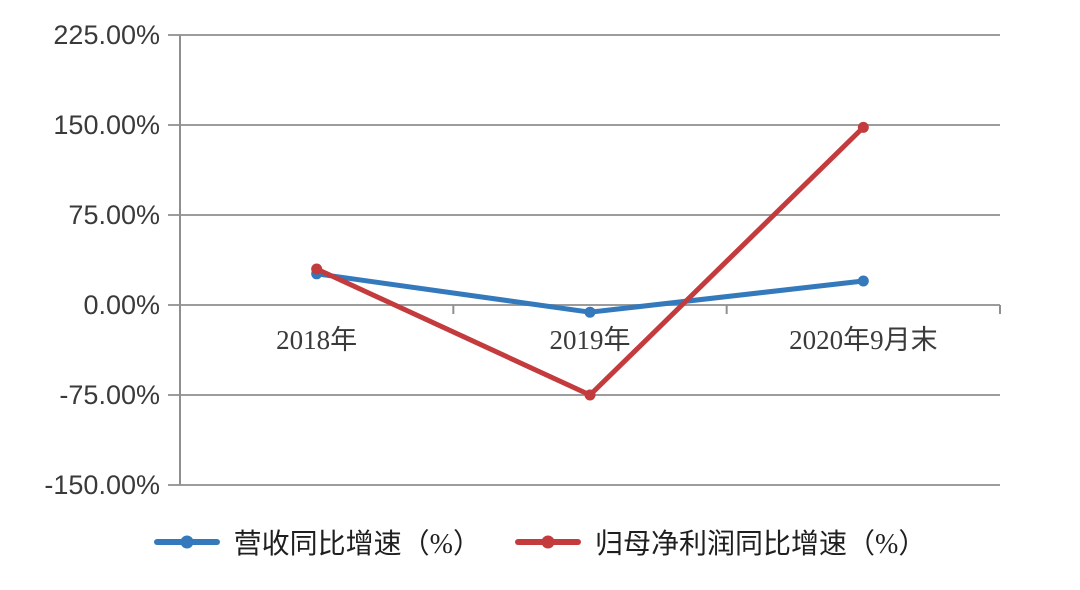 The height and width of the screenshot is (590, 1080). What do you see at coordinates (114, 215) in the screenshot?
I see `y-tick-label: 75.00%` at bounding box center [114, 215].